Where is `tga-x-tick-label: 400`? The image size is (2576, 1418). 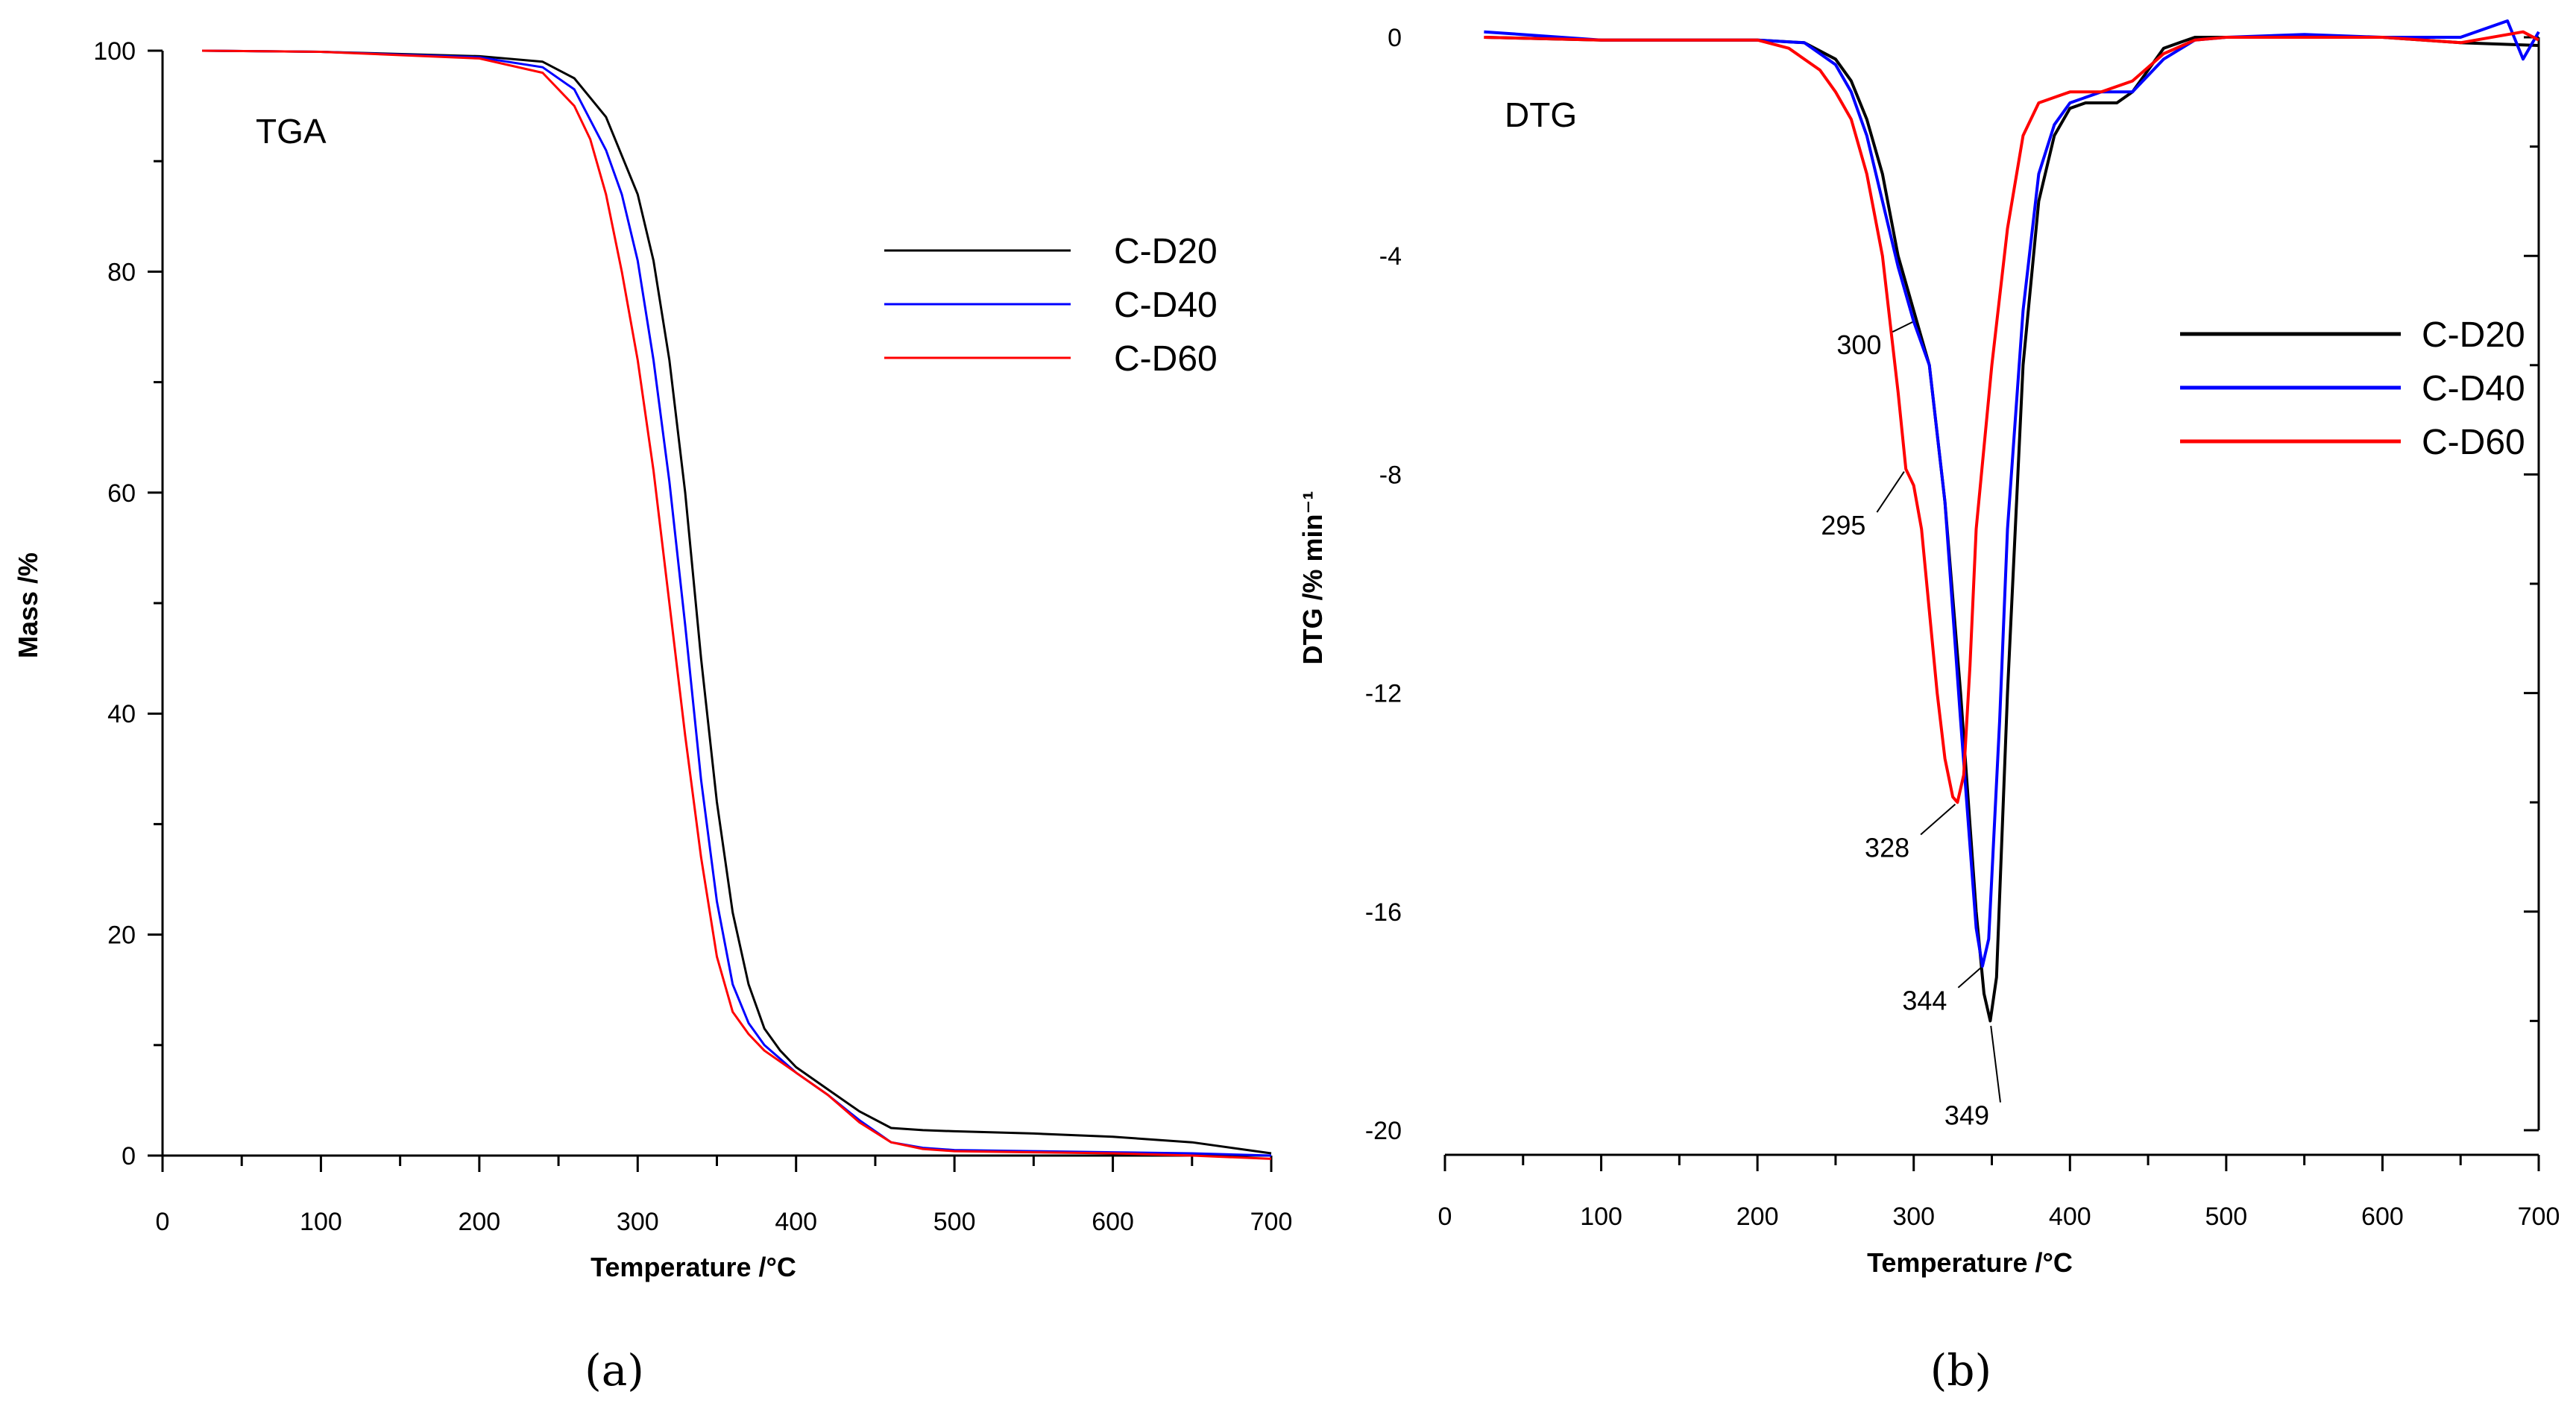 tga-x-tick-label: 400 is located at coordinates (796, 1222).